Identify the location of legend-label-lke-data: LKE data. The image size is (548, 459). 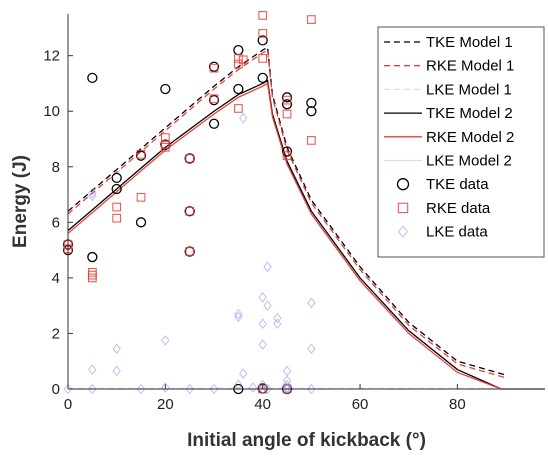
(457, 232).